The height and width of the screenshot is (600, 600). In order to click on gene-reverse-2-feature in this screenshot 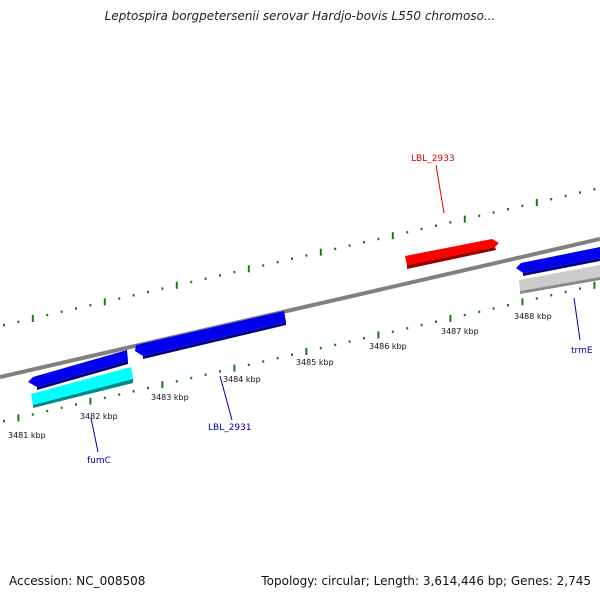, I will do `click(78, 370)`.